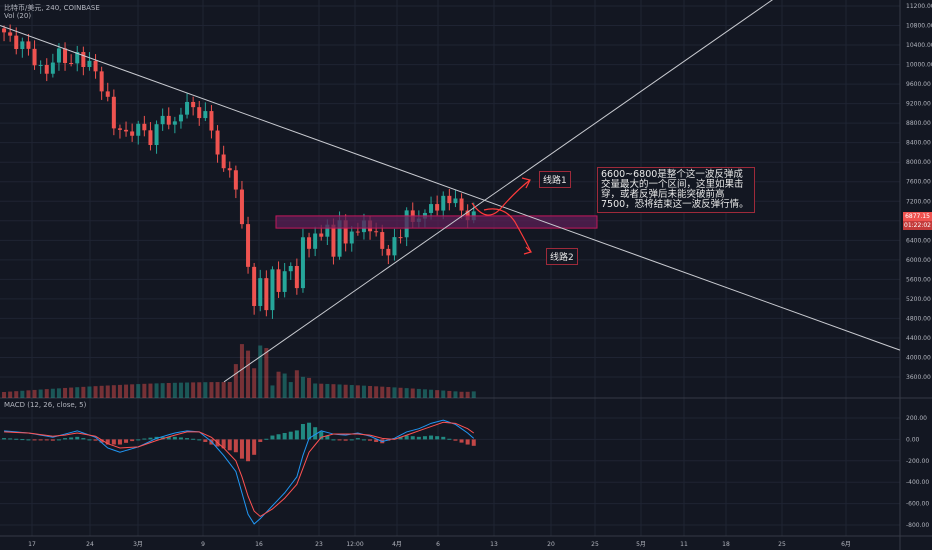  What do you see at coordinates (917, 504) in the screenshot?
I see `macd-tick-label: -600.00` at bounding box center [917, 504].